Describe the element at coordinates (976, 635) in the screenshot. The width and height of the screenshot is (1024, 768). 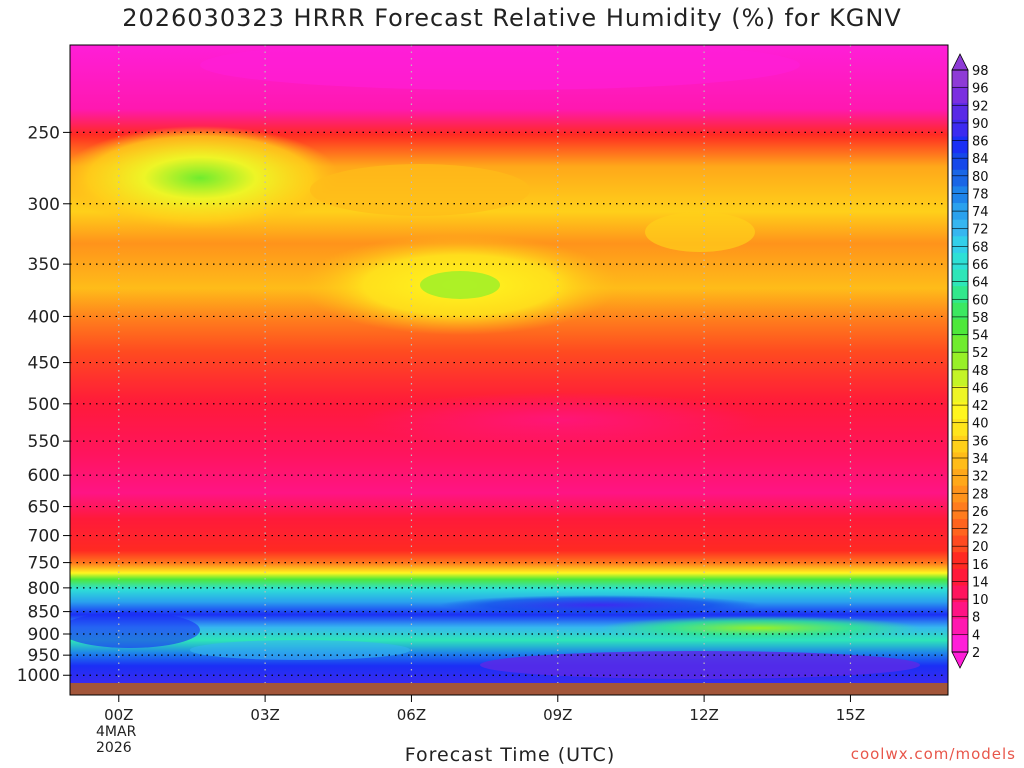
I see `colorbar-label: 4` at that location.